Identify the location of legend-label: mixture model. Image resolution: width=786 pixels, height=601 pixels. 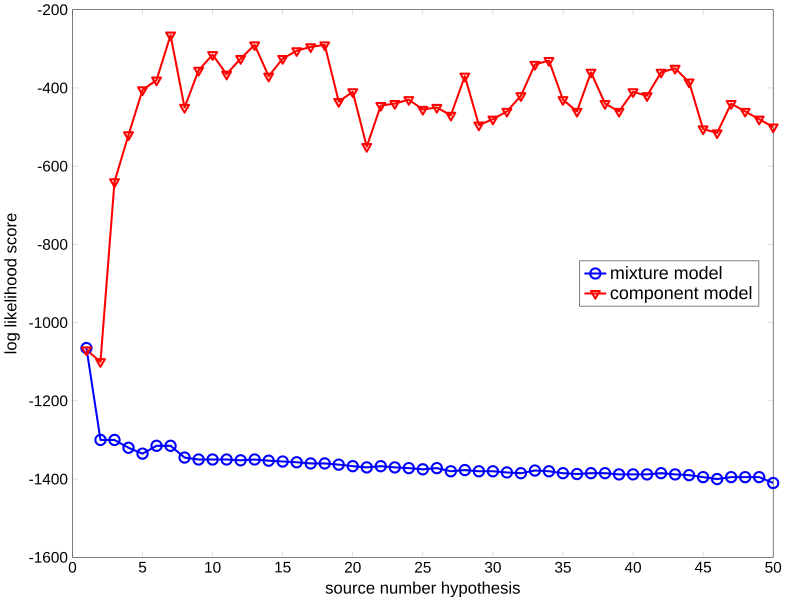
(666, 273).